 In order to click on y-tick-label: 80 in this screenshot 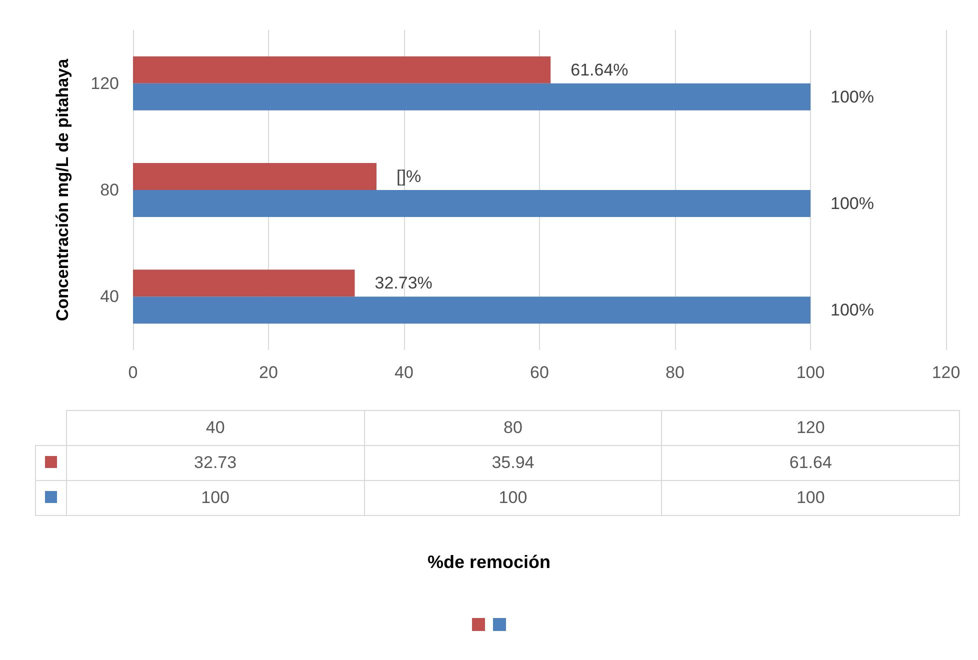, I will do `click(109, 190)`.